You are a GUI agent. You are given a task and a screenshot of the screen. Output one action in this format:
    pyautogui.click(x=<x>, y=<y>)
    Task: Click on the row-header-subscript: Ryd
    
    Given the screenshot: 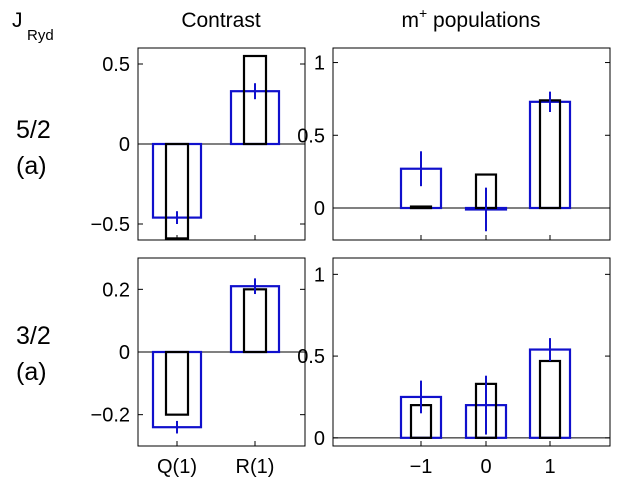 What is the action you would take?
    pyautogui.click(x=40, y=35)
    